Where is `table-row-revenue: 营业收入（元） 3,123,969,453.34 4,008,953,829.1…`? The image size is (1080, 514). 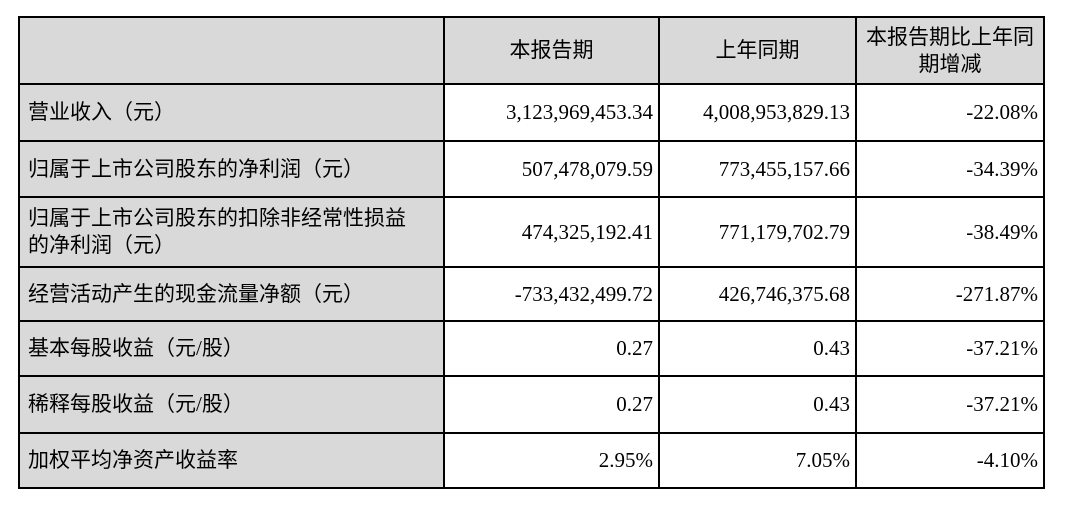
table-row-revenue: 营业收入（元） 3,123,969,453.34 4,008,953,829.1… is located at coordinates (531, 112).